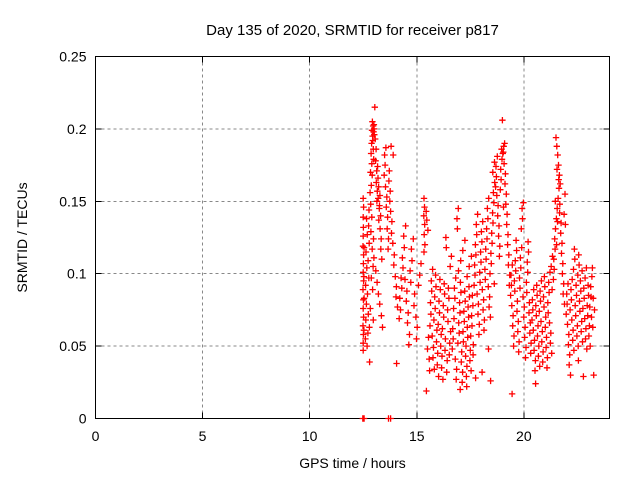  What do you see at coordinates (352, 463) in the screenshot?
I see `x-axis-label: GPS time / hours` at bounding box center [352, 463].